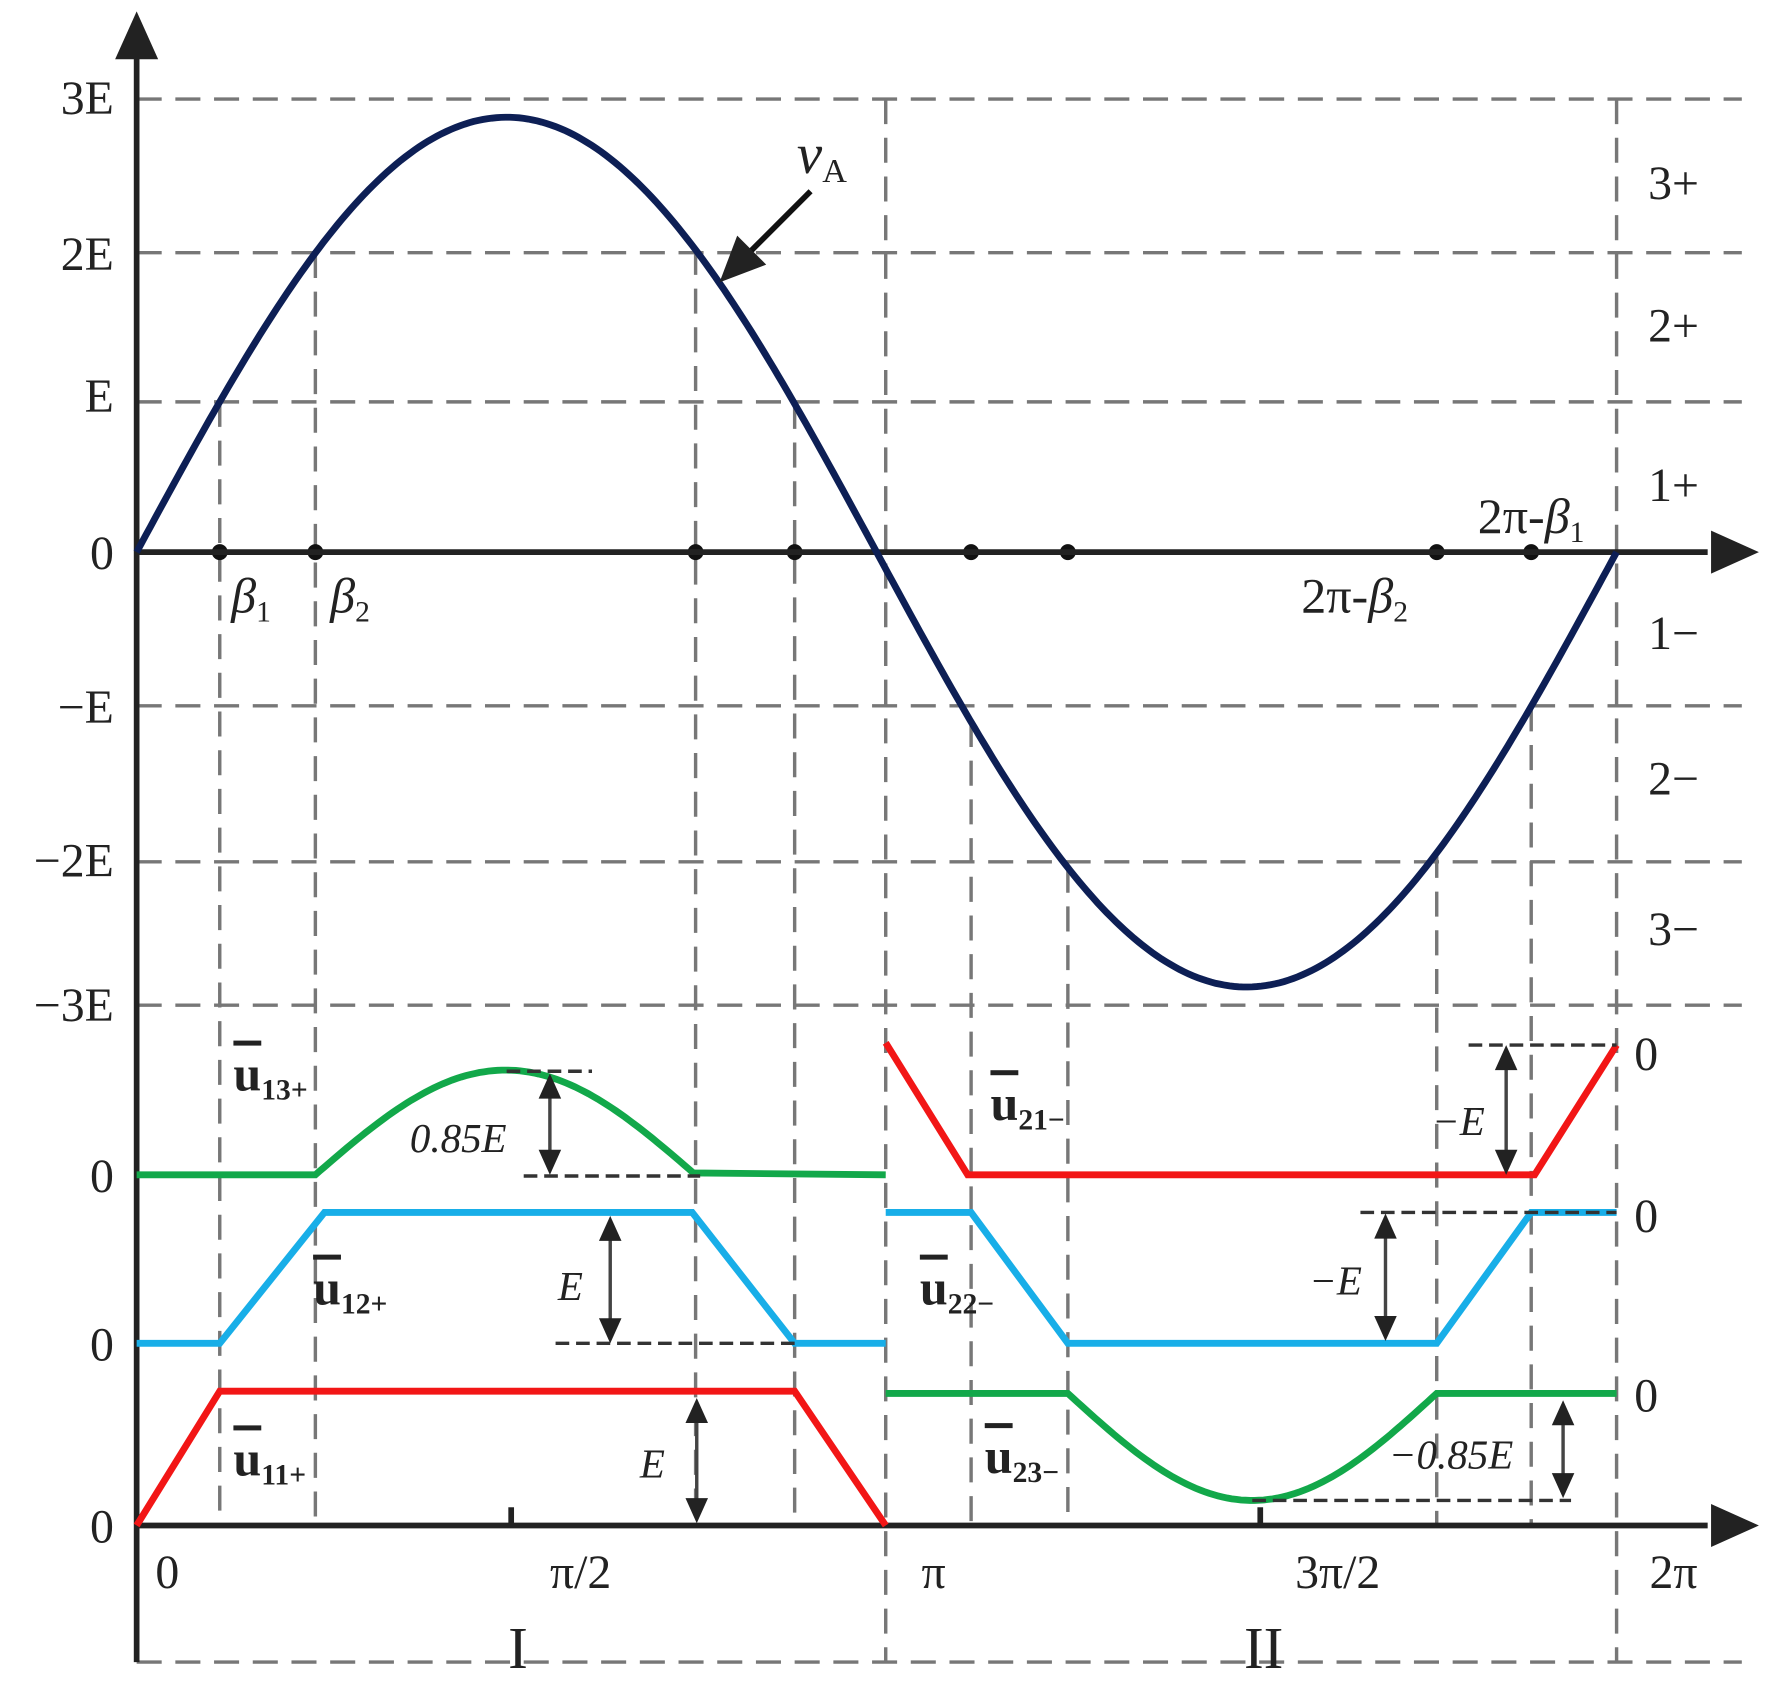 The width and height of the screenshot is (1776, 1686). What do you see at coordinates (284, 1091) in the screenshot?
I see `subscript: 13+` at bounding box center [284, 1091].